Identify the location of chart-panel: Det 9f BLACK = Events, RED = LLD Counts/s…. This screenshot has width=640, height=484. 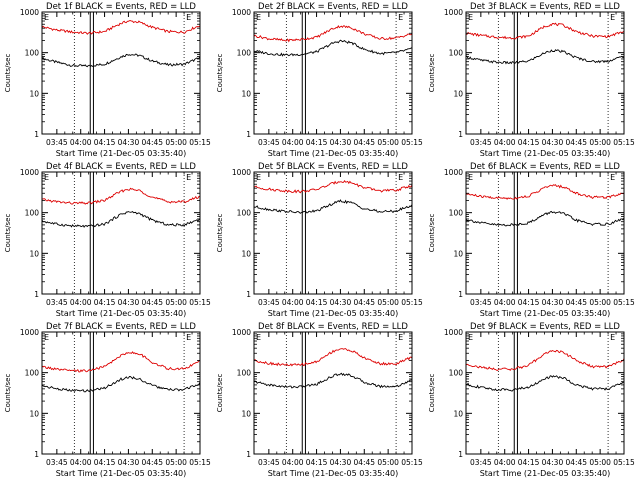
(531, 400).